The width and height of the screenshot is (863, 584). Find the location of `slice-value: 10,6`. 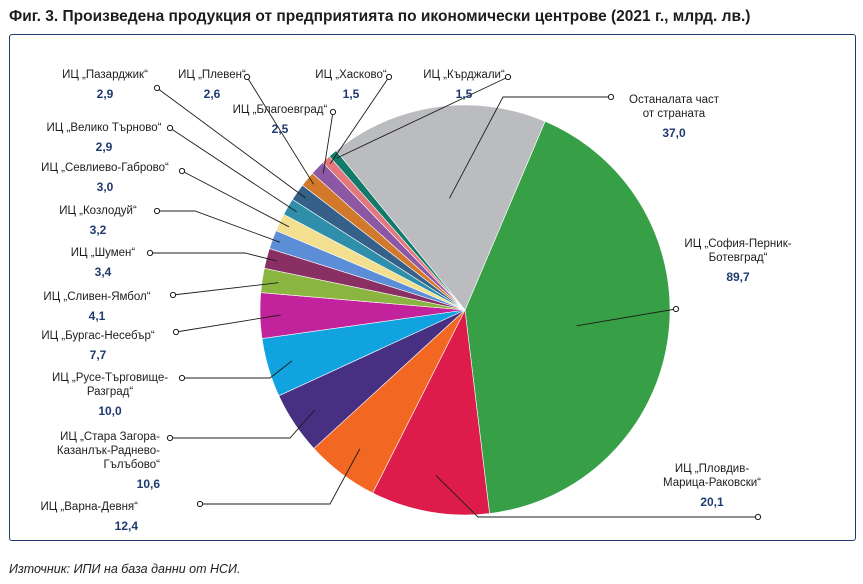

slice-value: 10,6 is located at coordinates (149, 484).